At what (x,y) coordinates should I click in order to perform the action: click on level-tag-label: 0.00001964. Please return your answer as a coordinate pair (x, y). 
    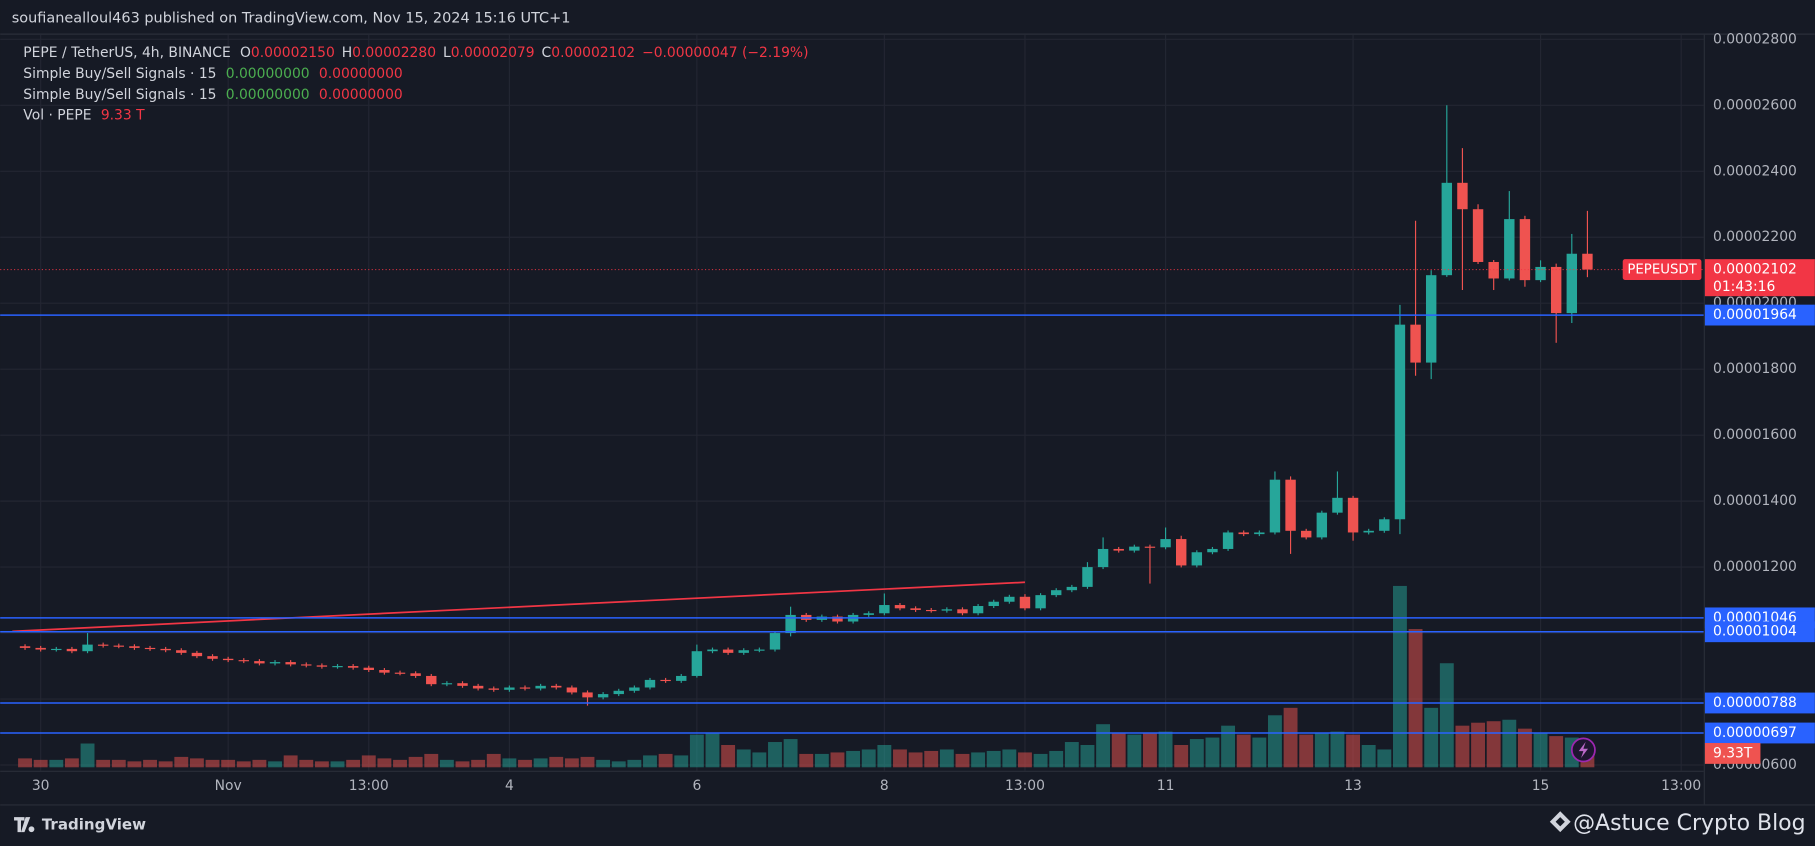
    Looking at the image, I should click on (1755, 315).